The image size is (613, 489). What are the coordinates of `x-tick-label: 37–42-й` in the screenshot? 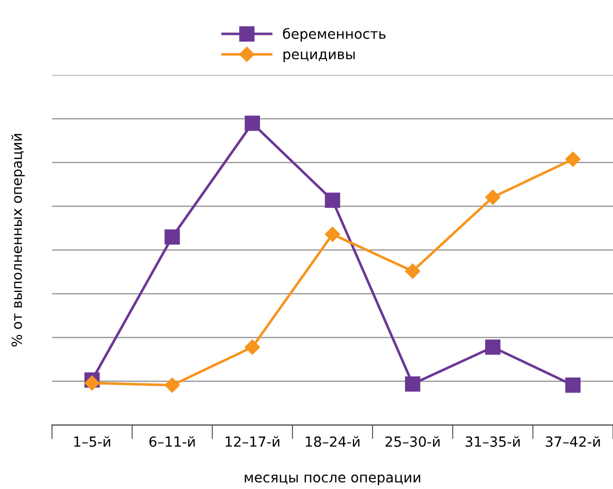 It's located at (573, 441).